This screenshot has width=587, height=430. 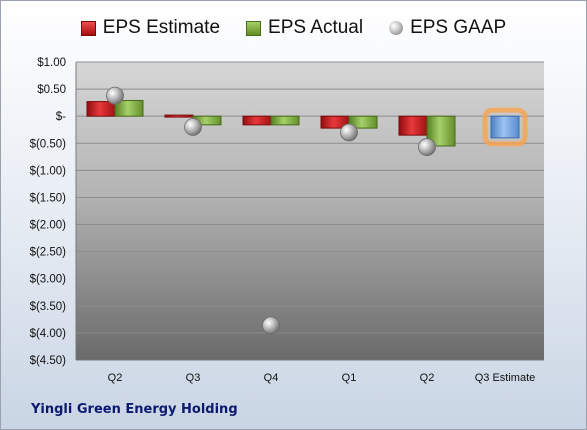 I want to click on legend-swatch-gaap, so click(x=396, y=28).